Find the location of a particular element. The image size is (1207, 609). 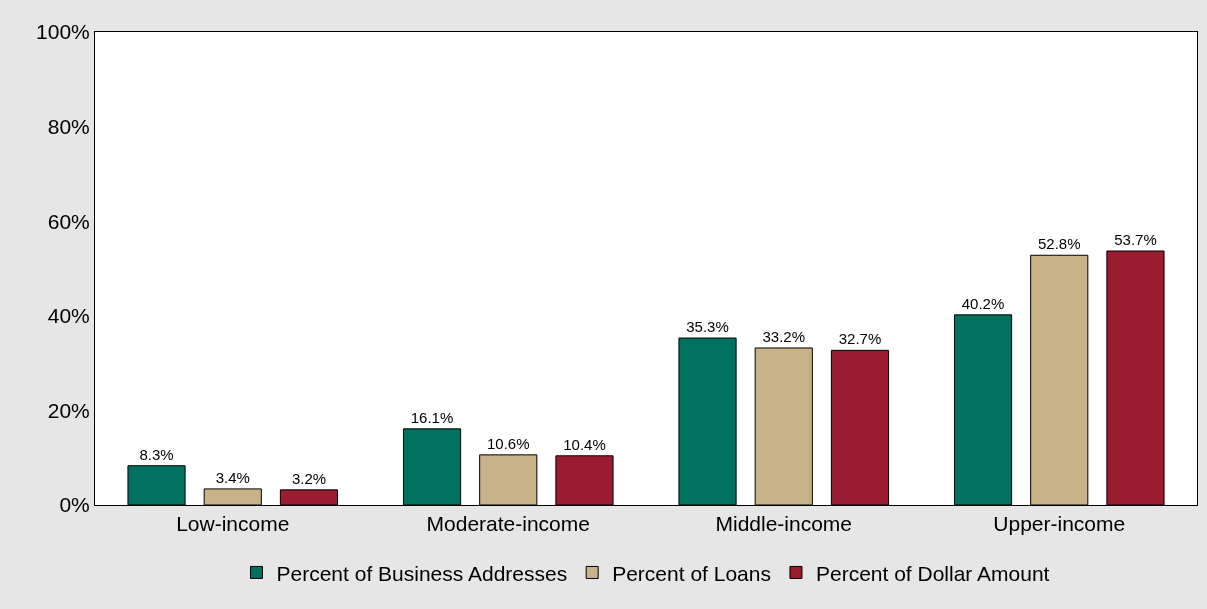

text: 40.2% is located at coordinates (983, 303).